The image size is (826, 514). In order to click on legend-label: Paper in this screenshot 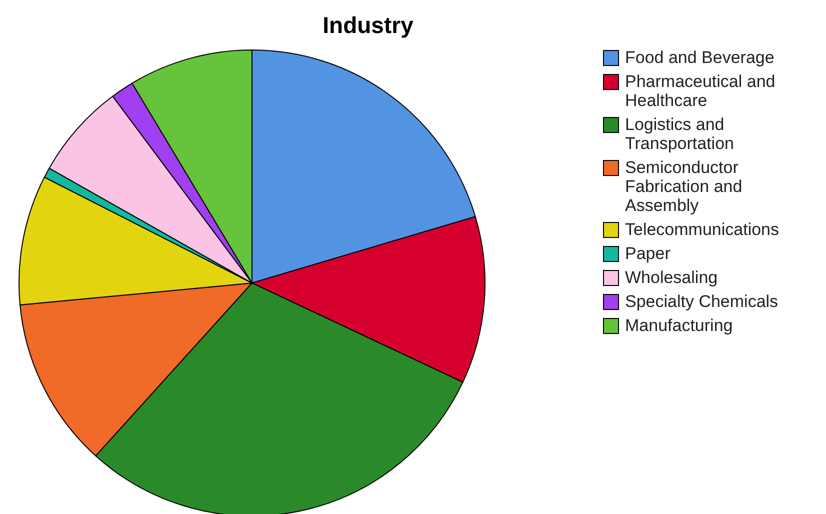, I will do `click(647, 253)`.